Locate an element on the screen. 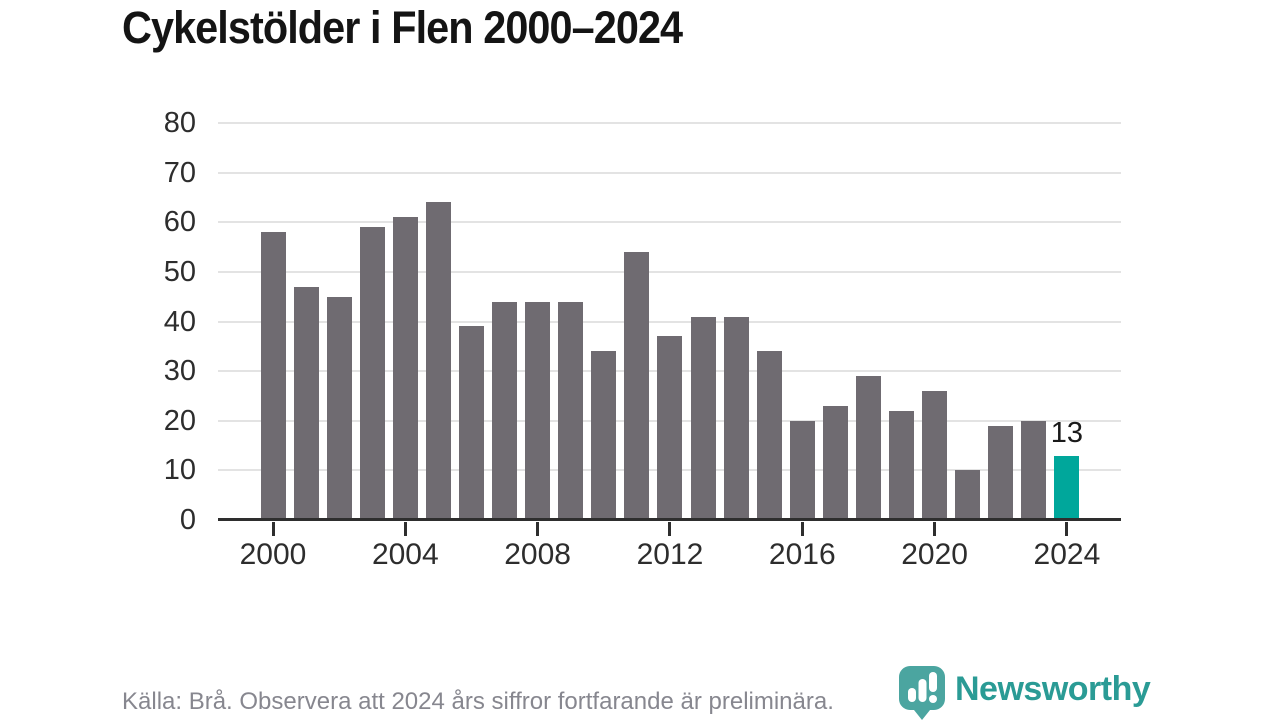 This screenshot has width=1280, height=720. y-axis-label: 10 is located at coordinates (179, 470).